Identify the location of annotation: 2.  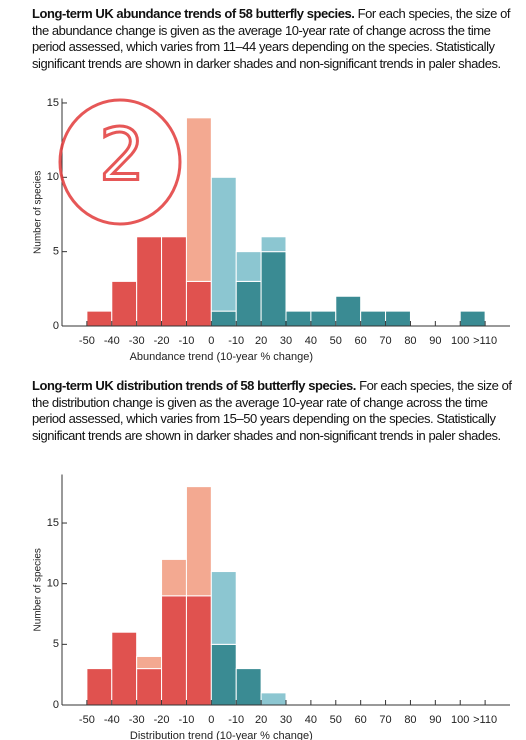
(122, 155).